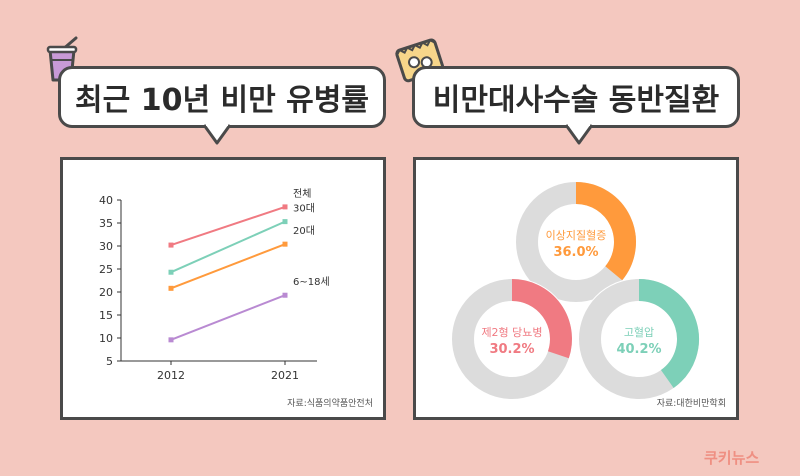 Image resolution: width=800 pixels, height=476 pixels. Describe the element at coordinates (106, 246) in the screenshot. I see `y-tick-label: 30` at that location.